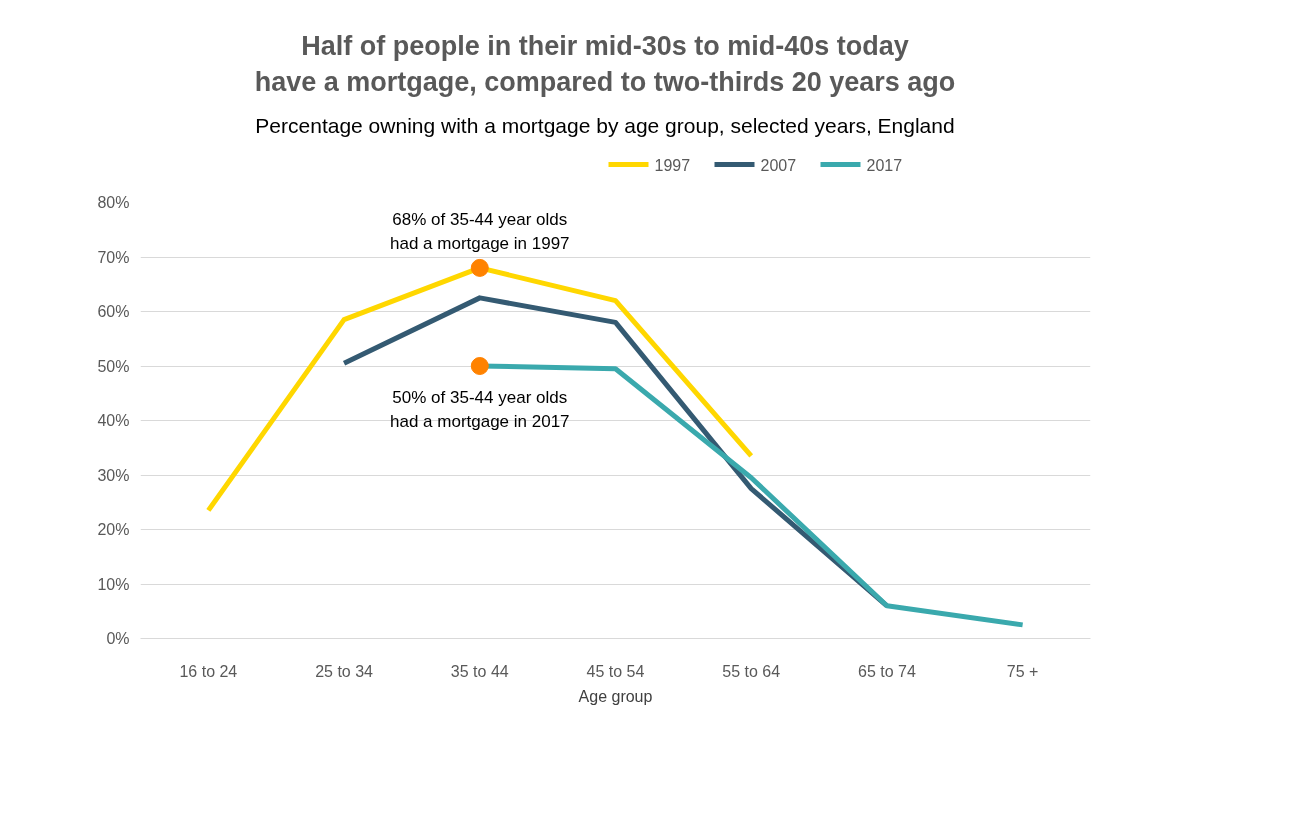  Describe the element at coordinates (113, 475) in the screenshot. I see `y-tick-label: 30%` at that location.